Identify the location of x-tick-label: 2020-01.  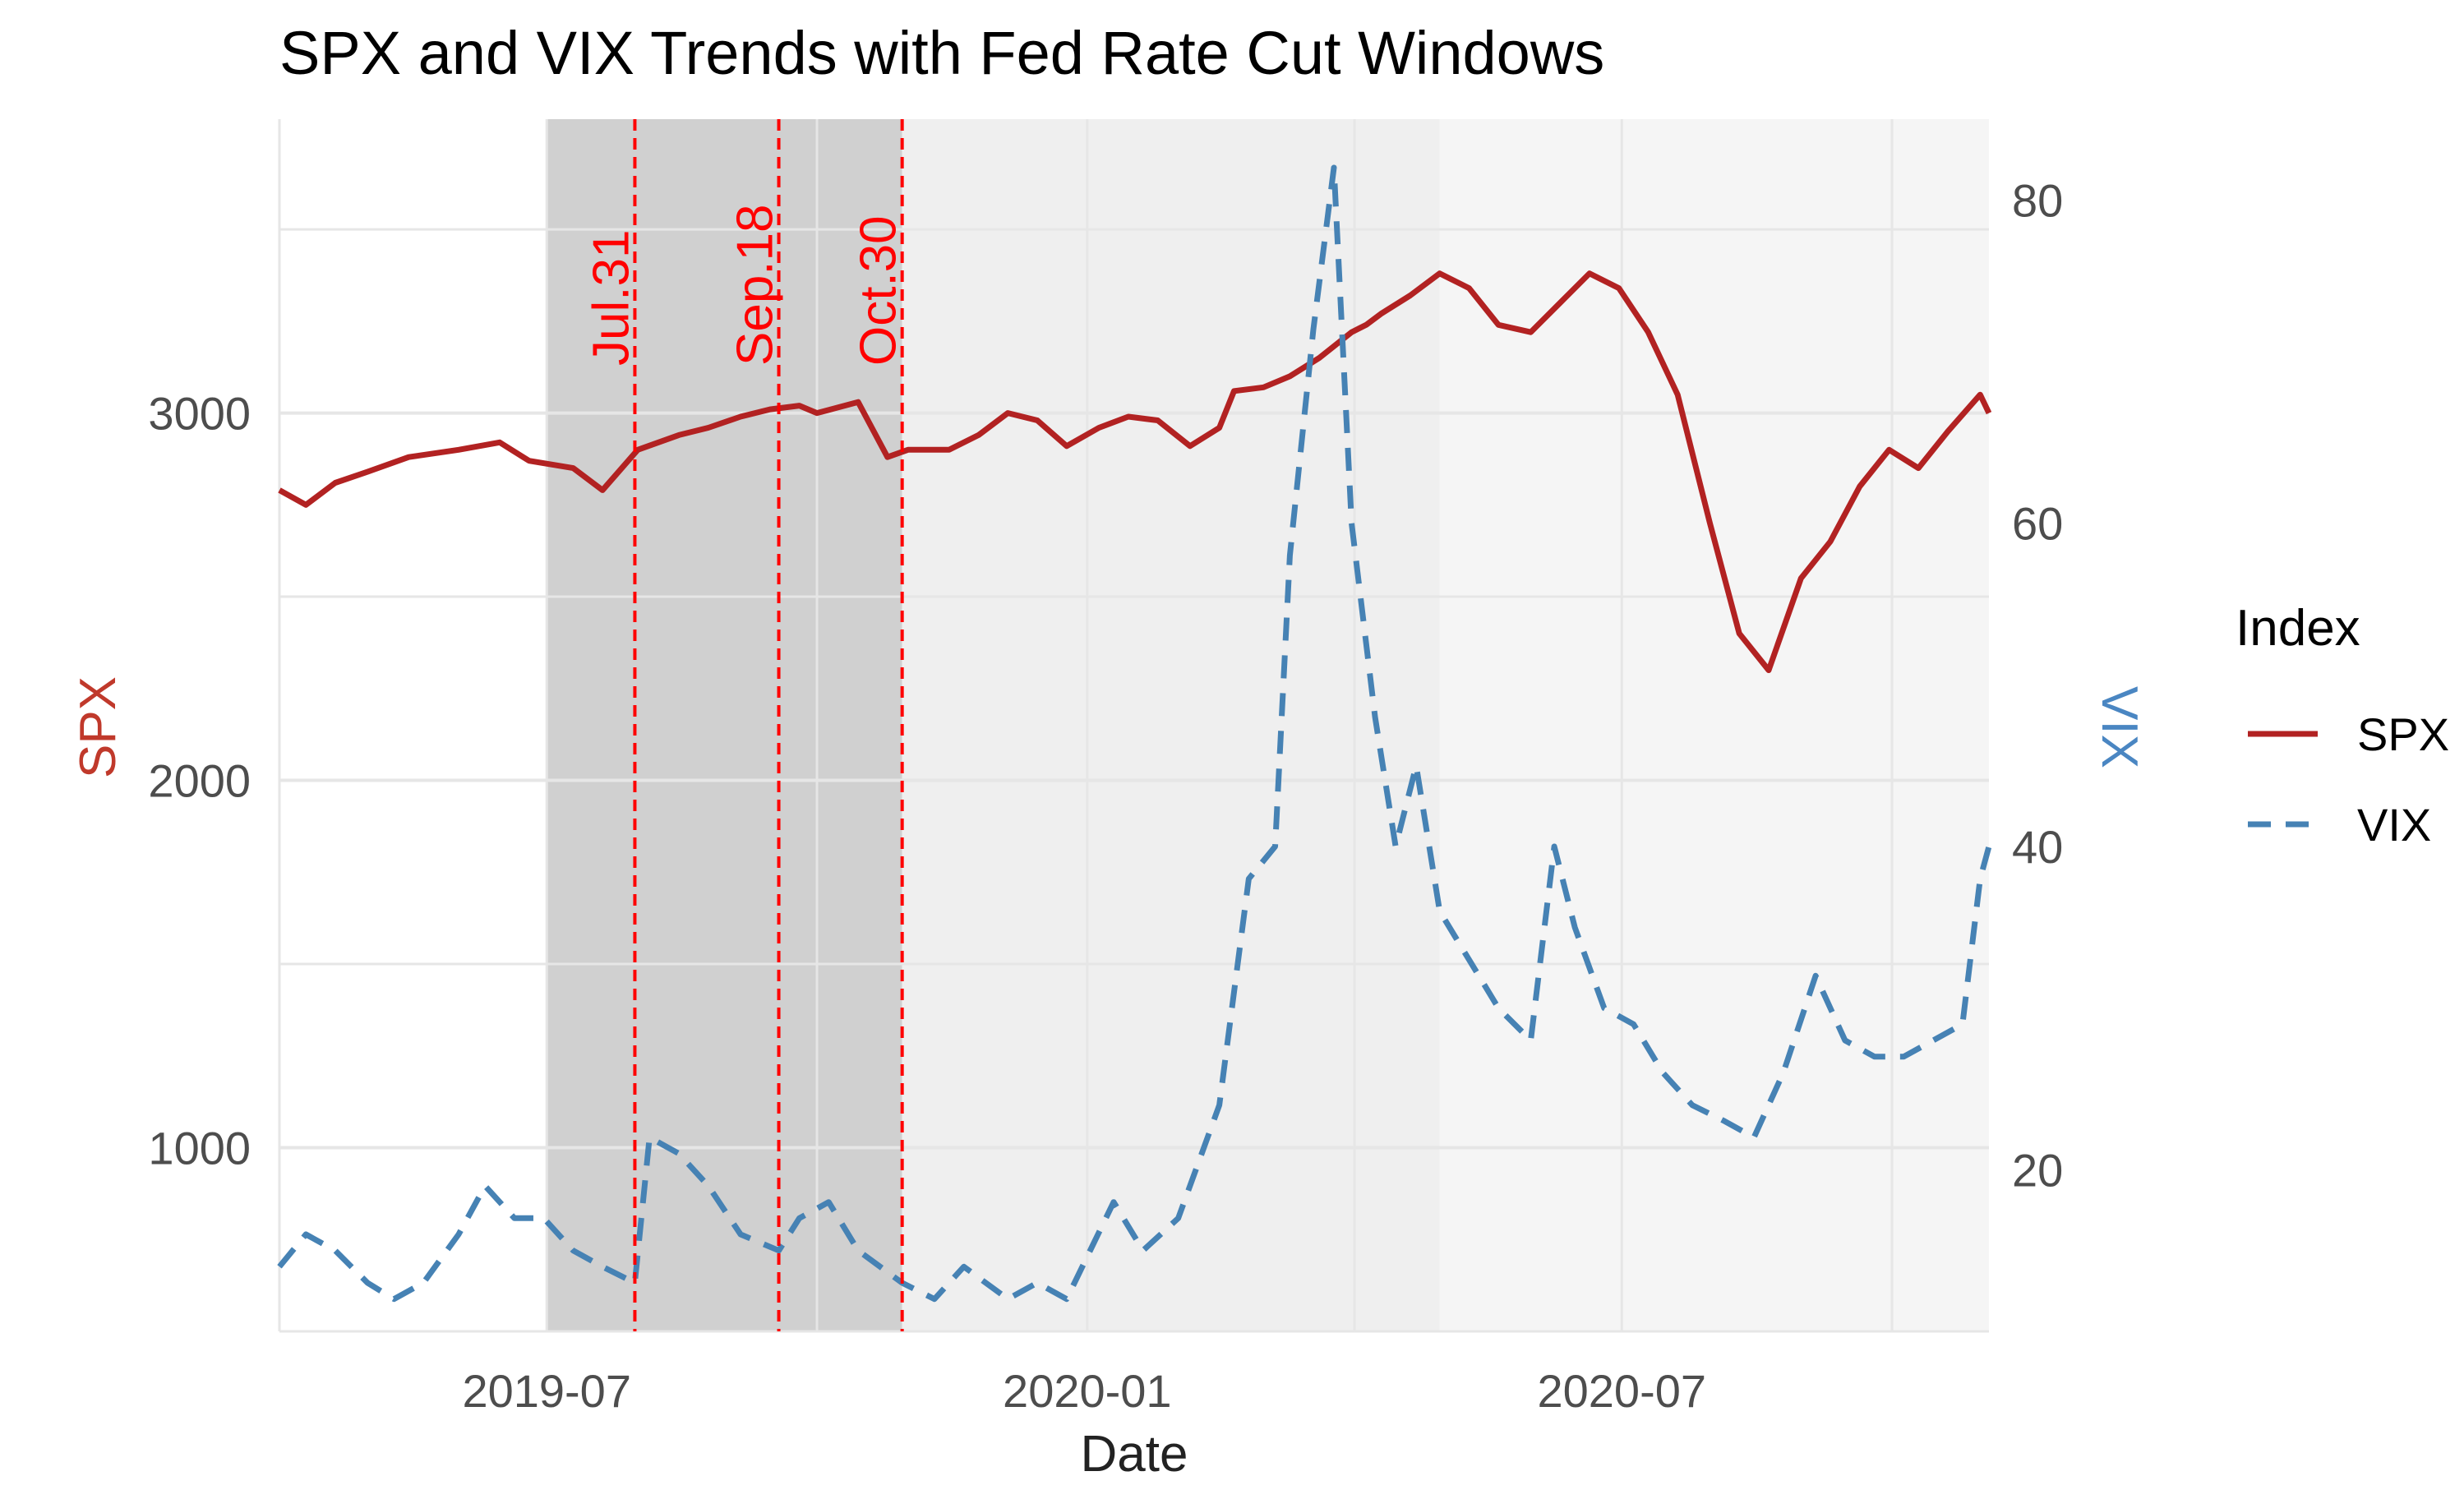
(1087, 1391).